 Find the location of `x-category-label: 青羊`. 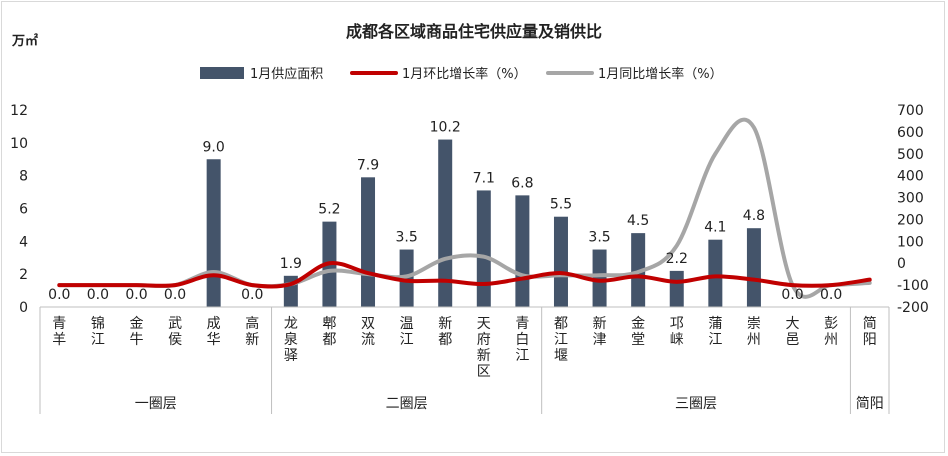

x-category-label: 青羊 is located at coordinates (59, 332).